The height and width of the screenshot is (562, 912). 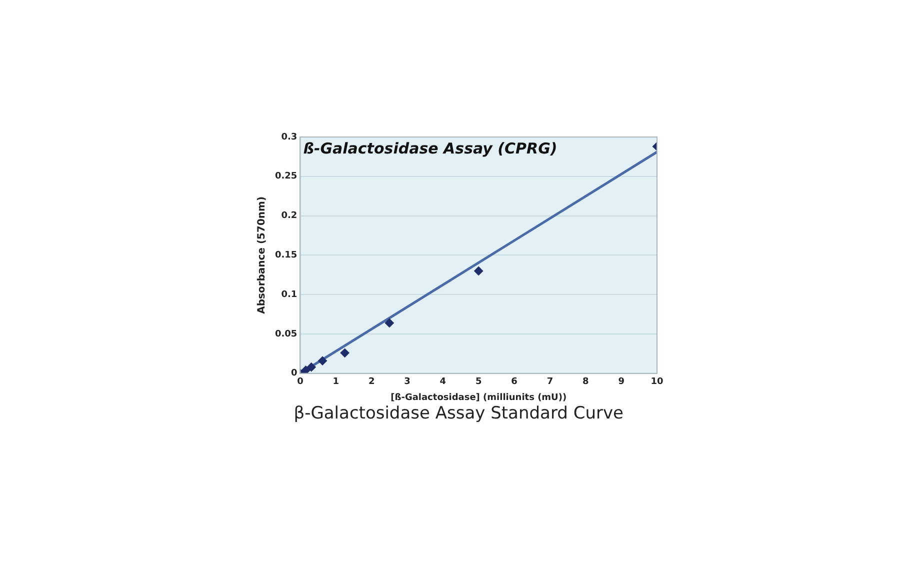 What do you see at coordinates (289, 137) in the screenshot?
I see `y-tick-label: 0.3` at bounding box center [289, 137].